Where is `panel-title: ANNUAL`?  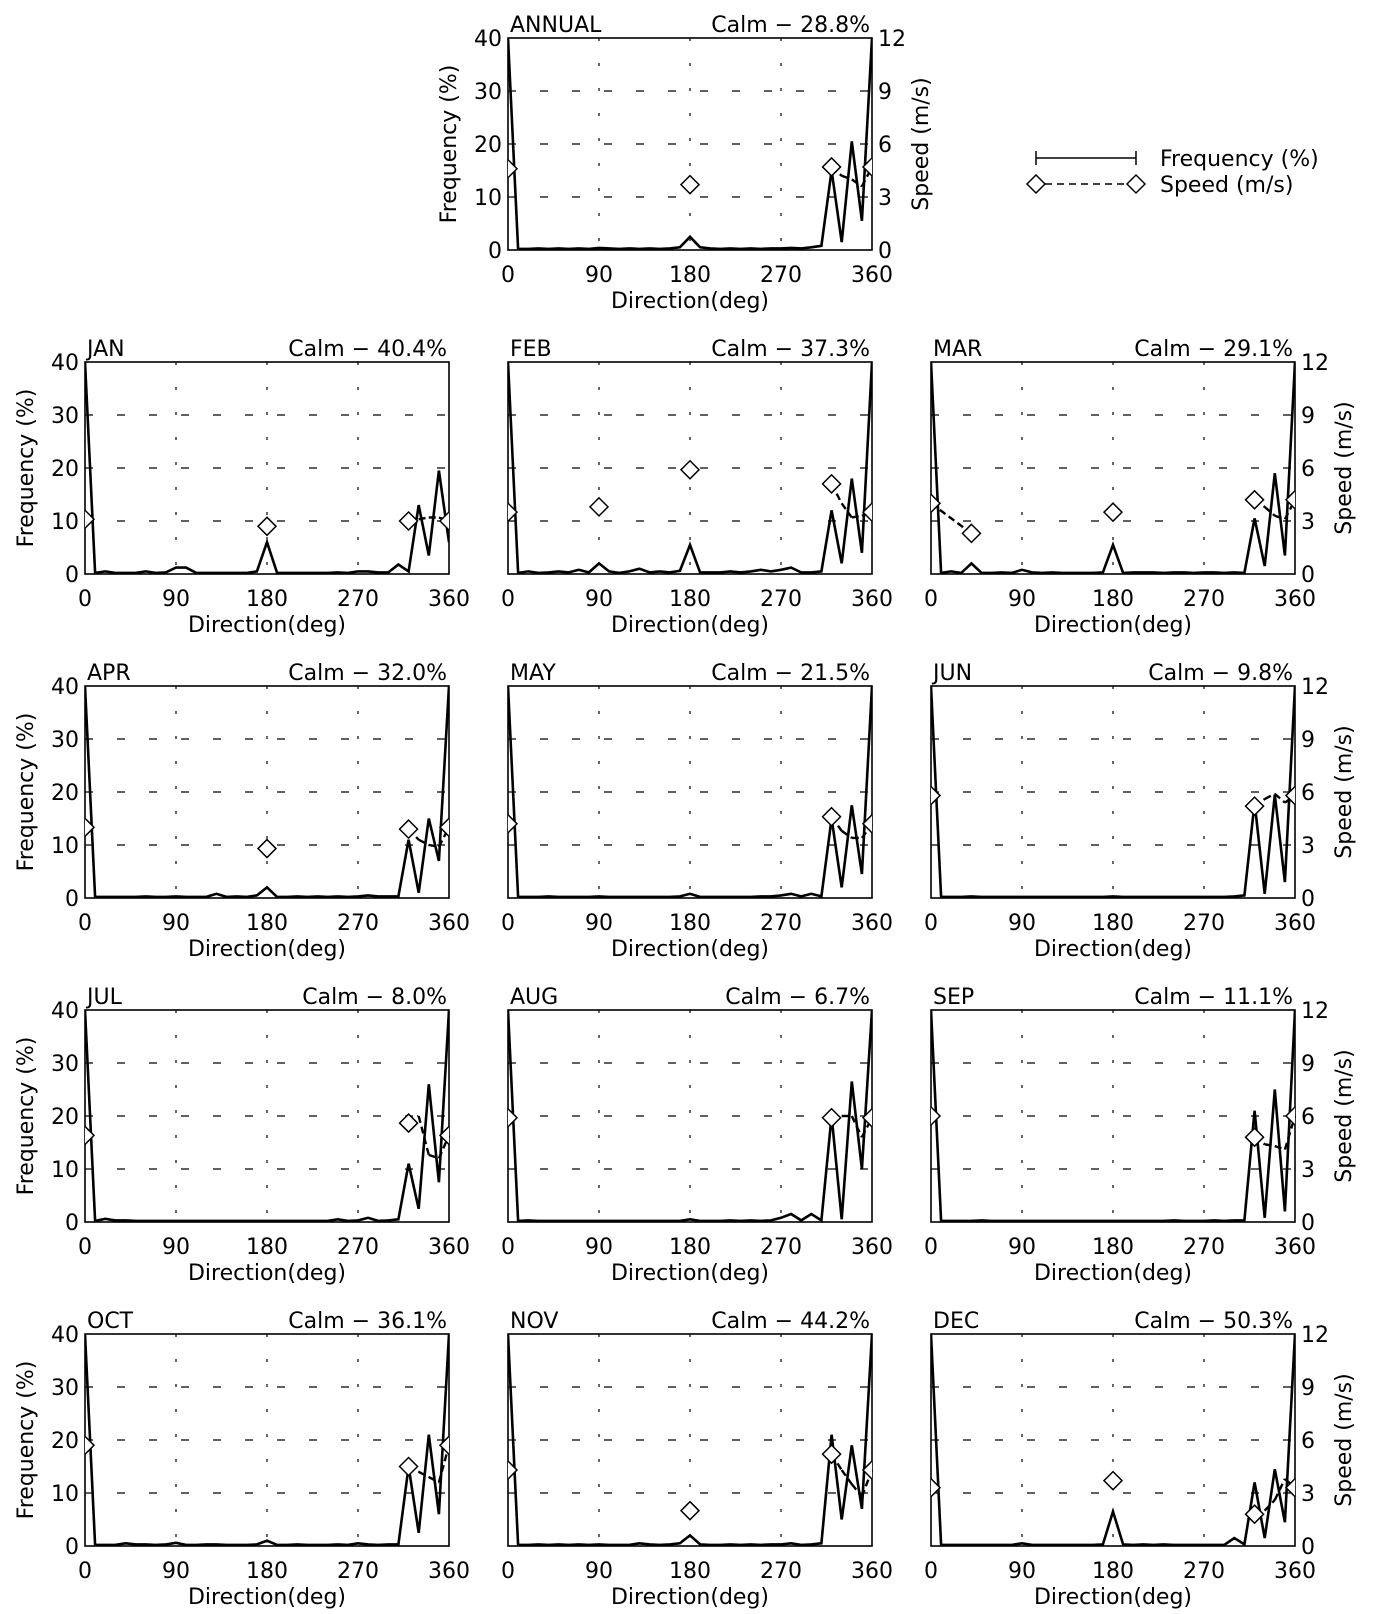
panel-title: ANNUAL is located at coordinates (556, 25).